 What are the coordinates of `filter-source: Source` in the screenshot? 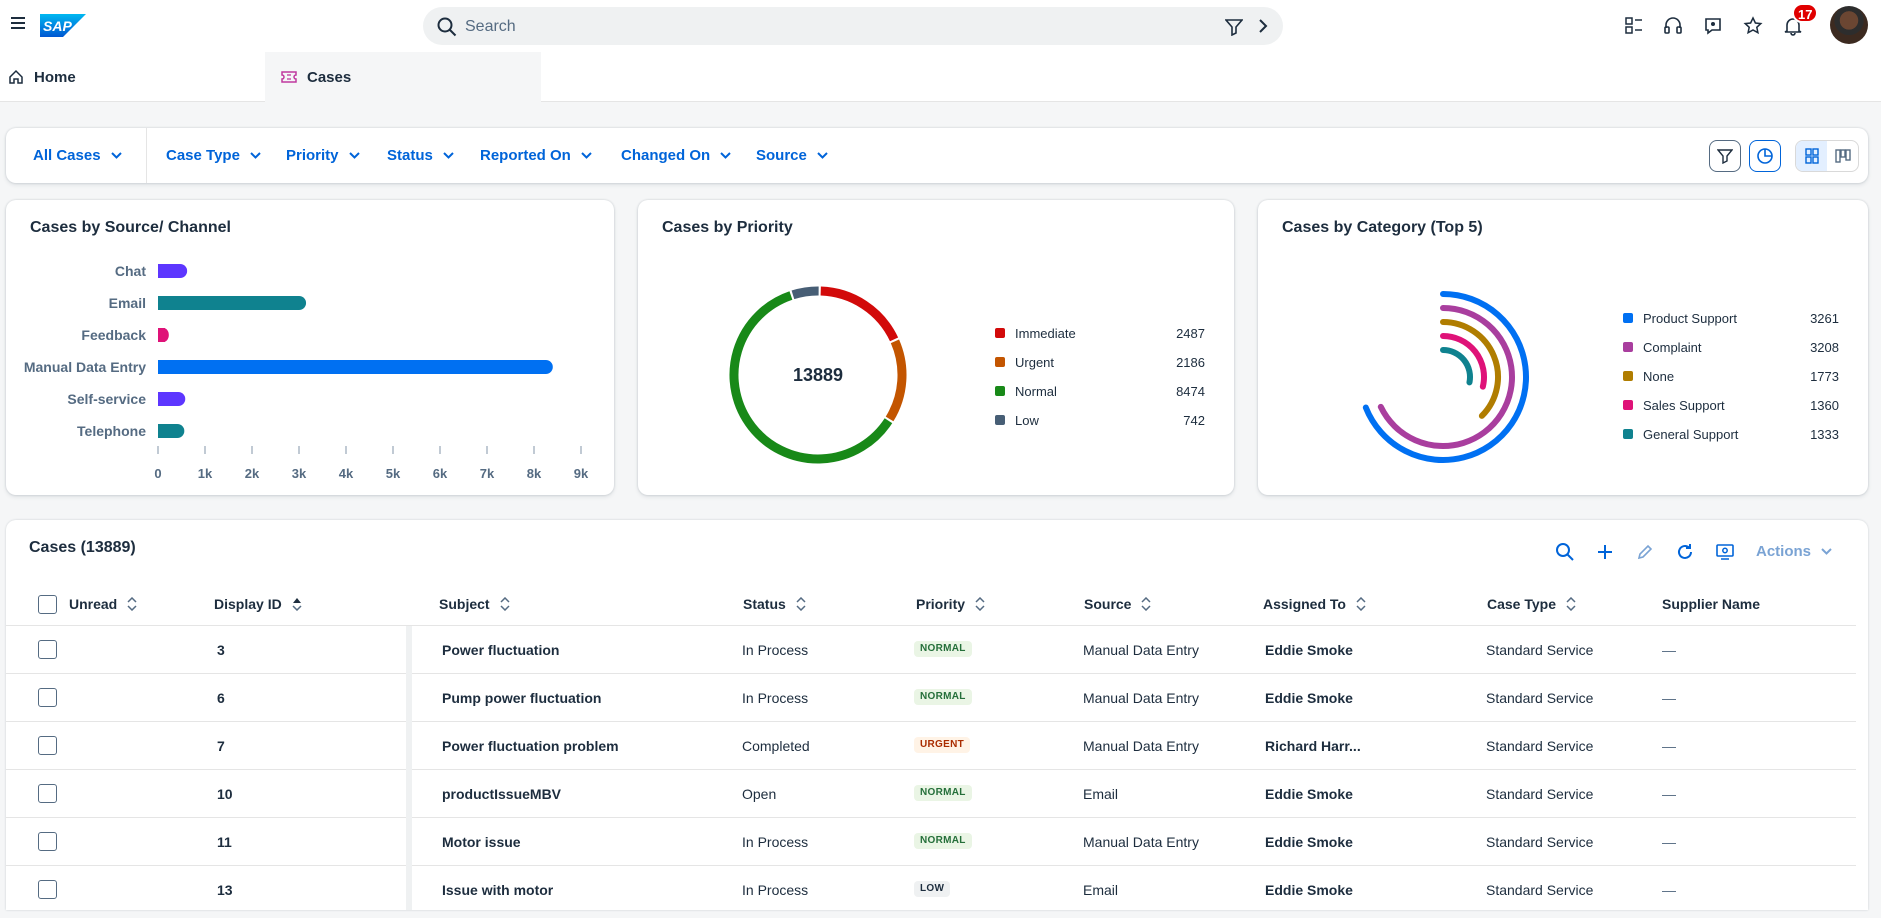 It's located at (792, 155).